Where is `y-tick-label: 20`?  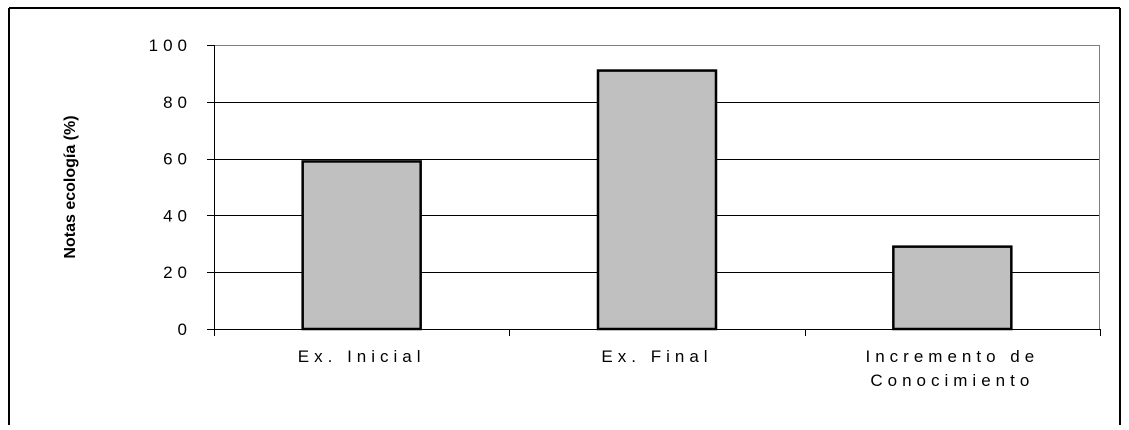
y-tick-label: 20 is located at coordinates (177, 272).